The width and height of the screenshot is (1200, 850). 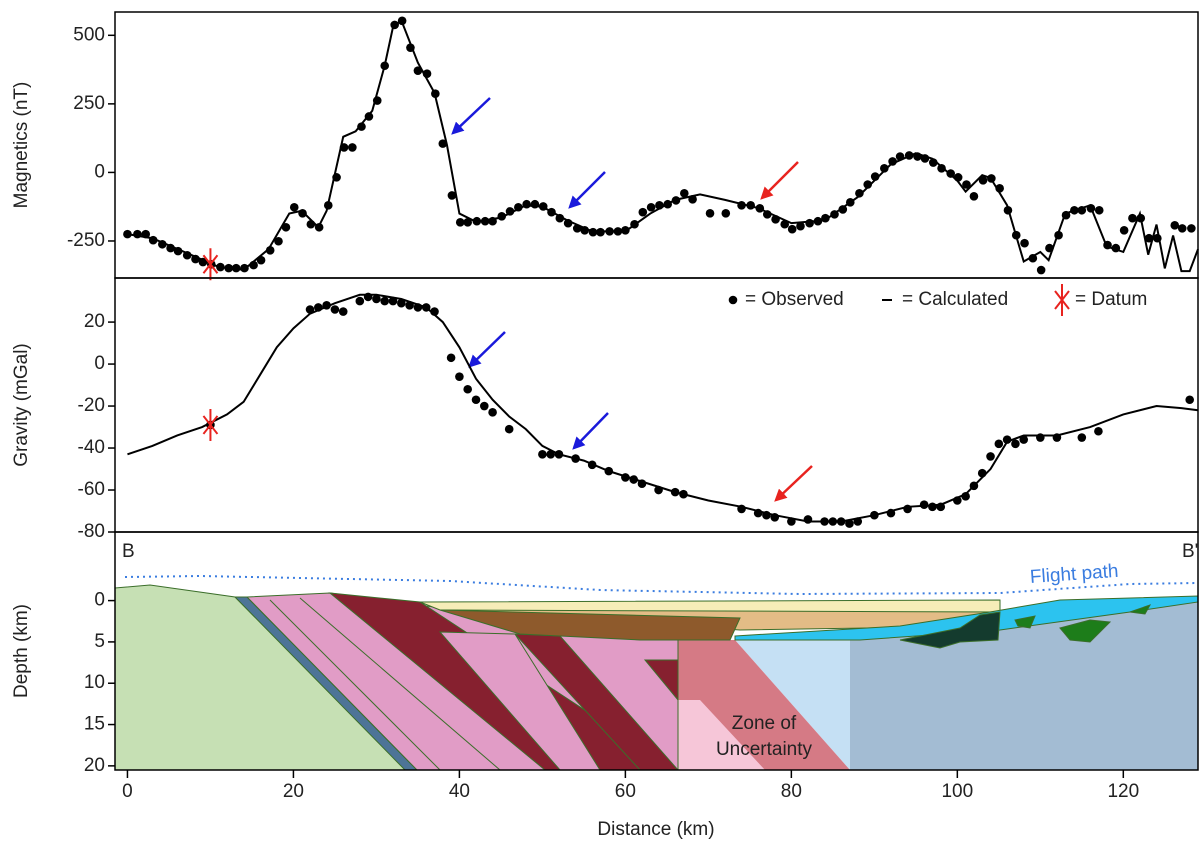 I want to click on x-tick-label: 60, so click(x=625, y=791).